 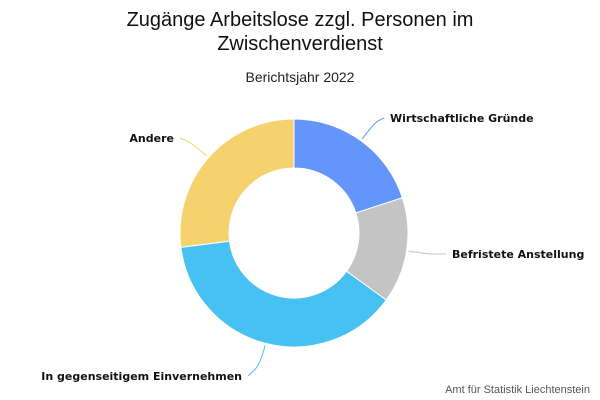 I want to click on slice-andere, so click(x=237, y=183).